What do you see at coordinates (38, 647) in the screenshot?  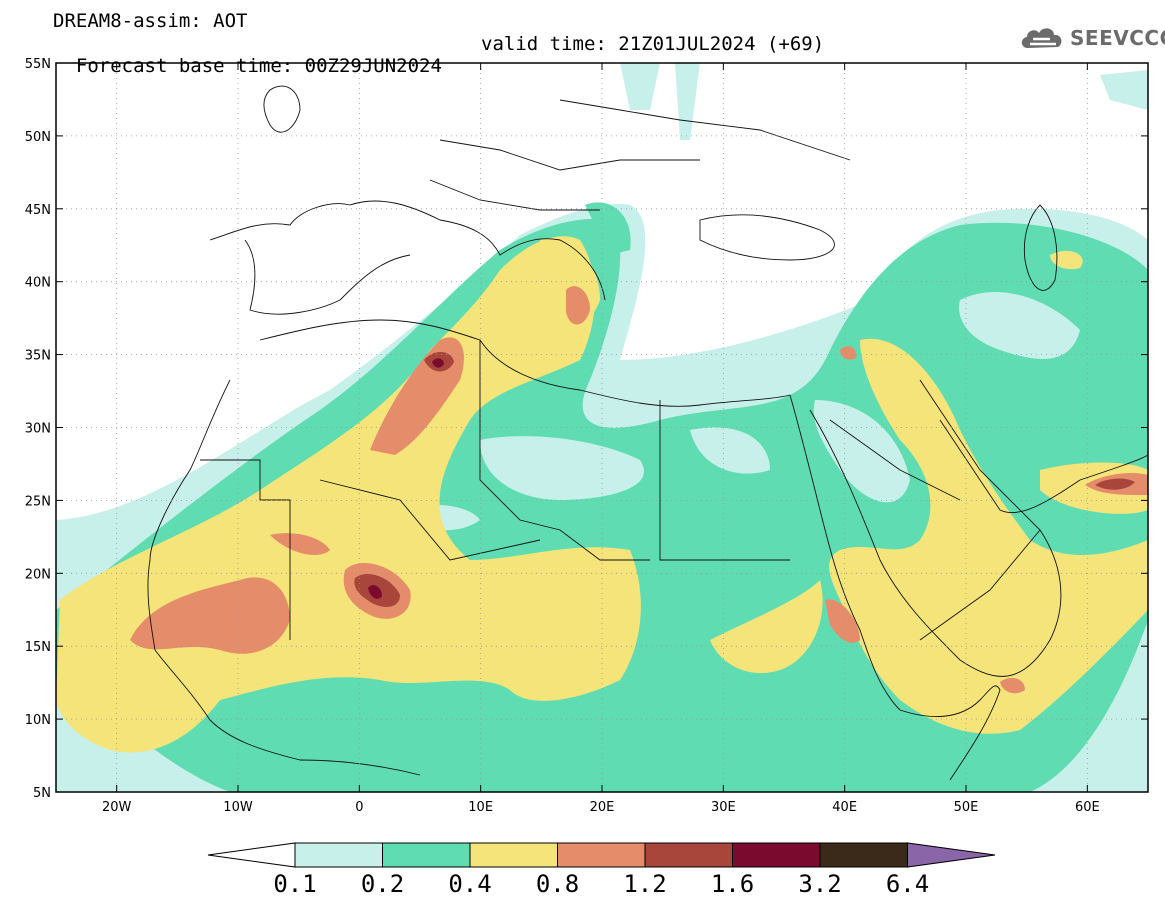 I see `lat-label: 15N` at bounding box center [38, 647].